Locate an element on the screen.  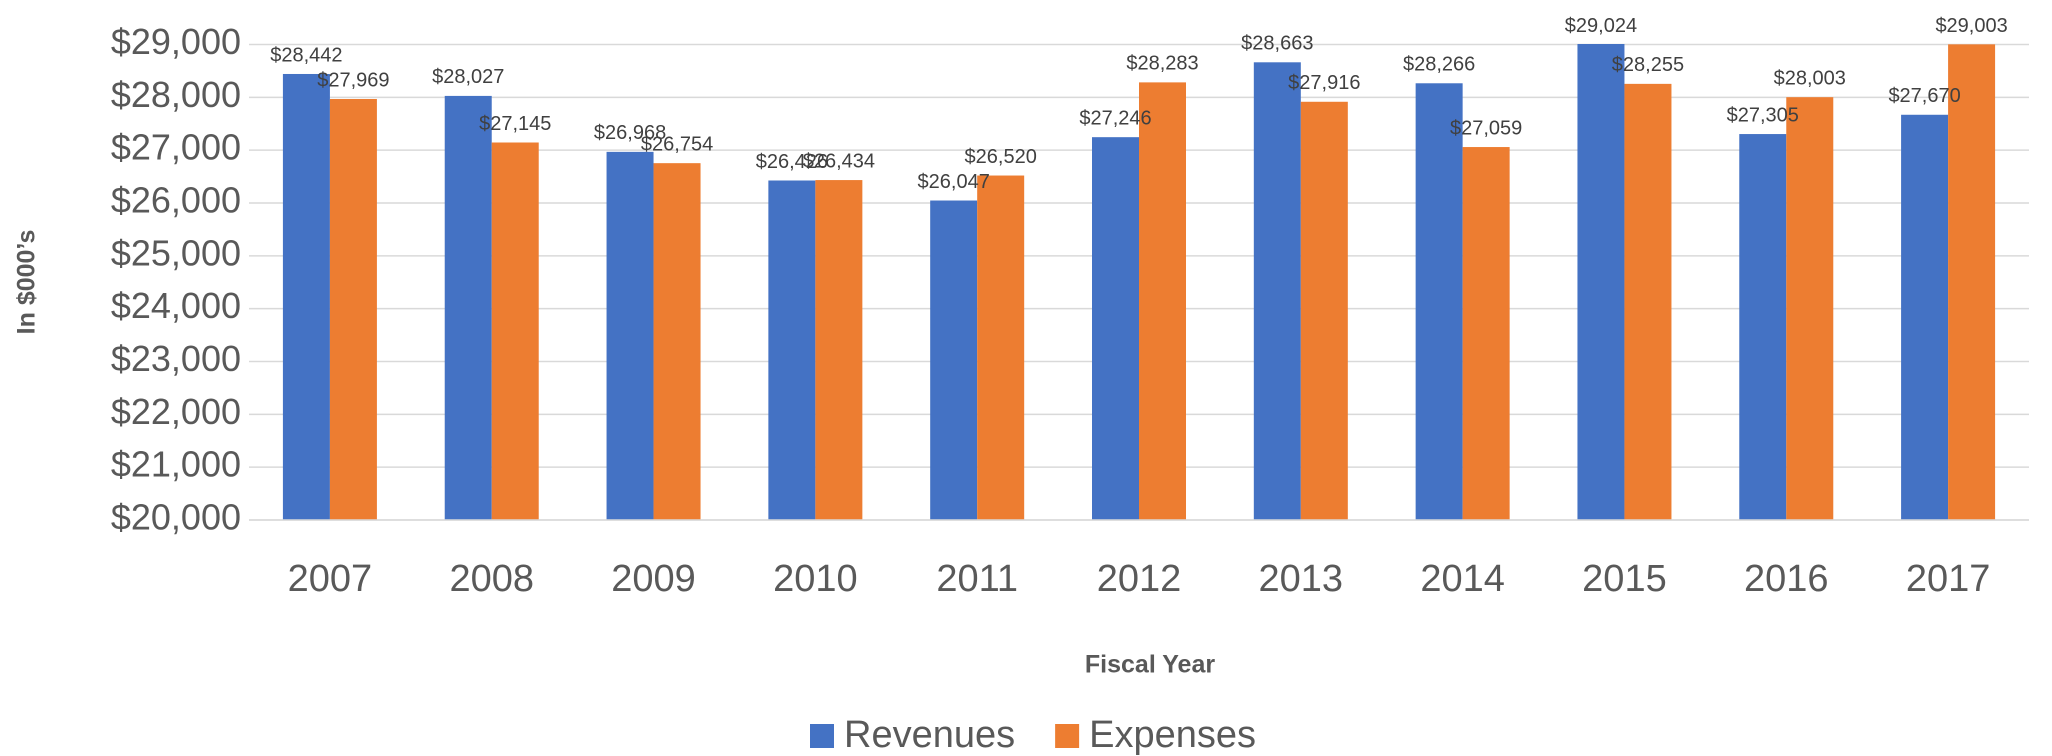
data-label: $26,047 is located at coordinates (954, 182).